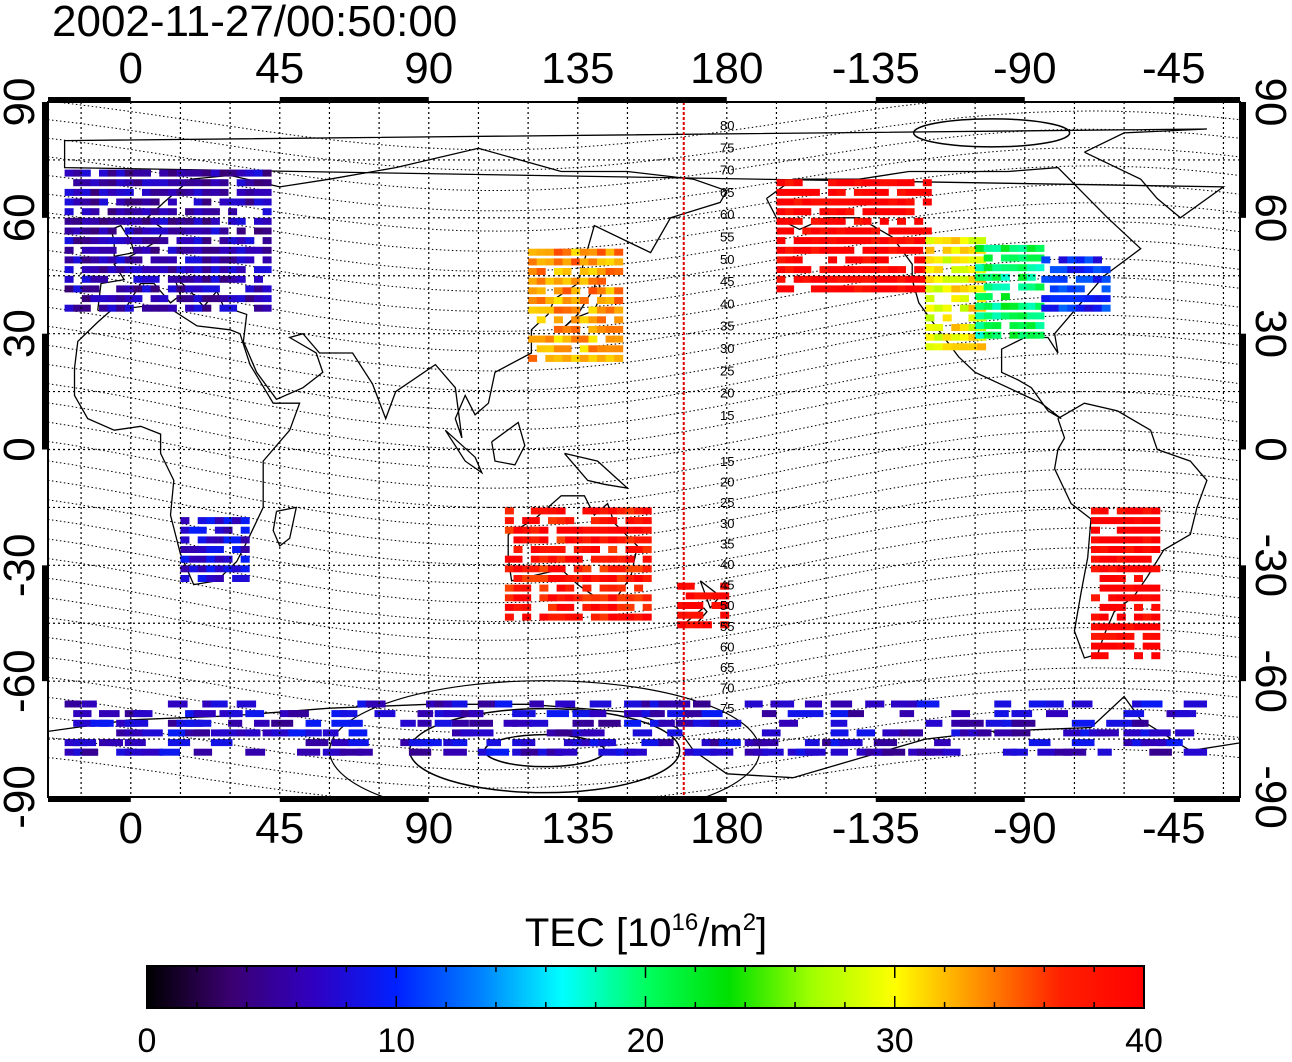 The image size is (1292, 1062). I want to click on lat-tick-label-right: -60, so click(1269, 681).